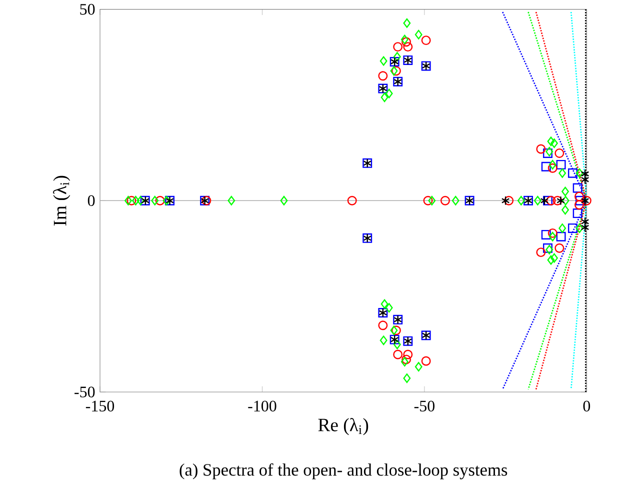 The width and height of the screenshot is (620, 495). Describe the element at coordinates (262, 406) in the screenshot. I see `x-tick-label: -100` at that location.